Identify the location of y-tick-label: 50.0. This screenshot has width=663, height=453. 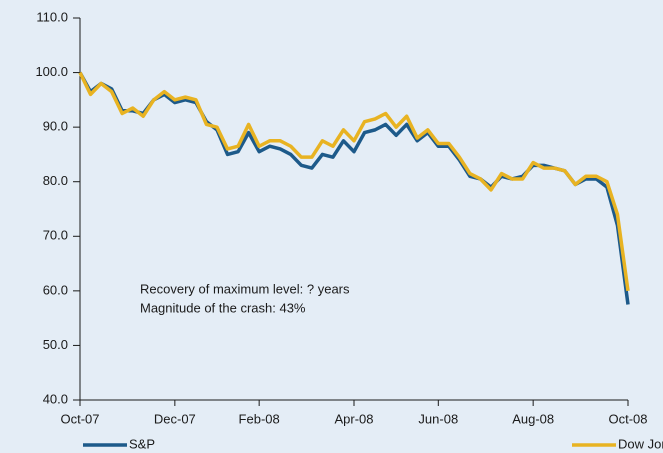
(55, 344).